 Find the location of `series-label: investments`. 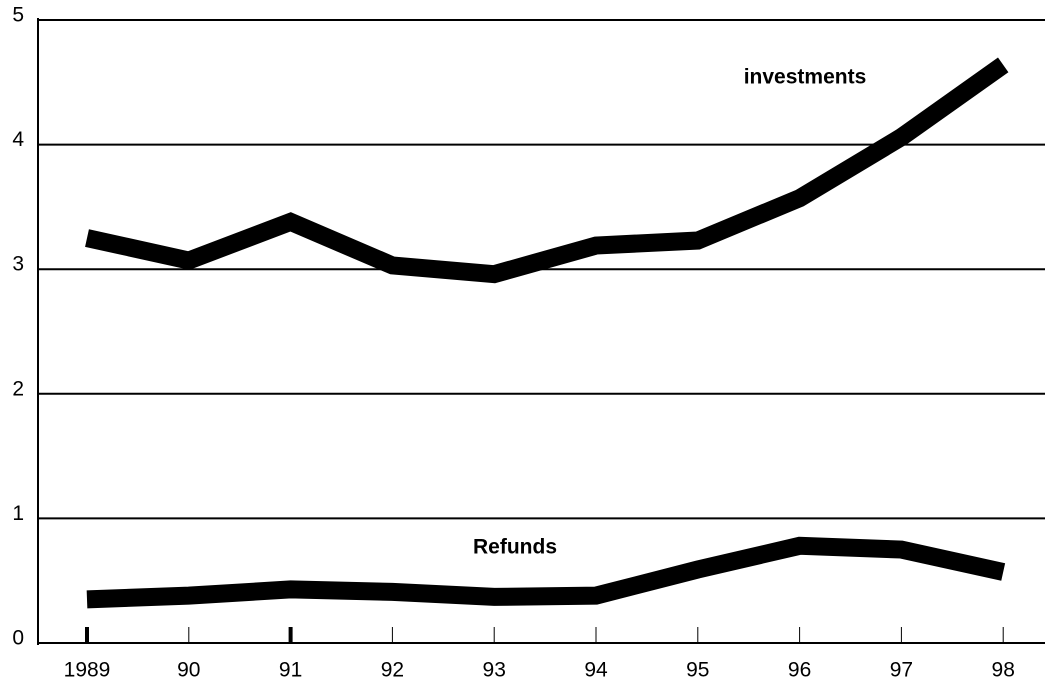

series-label: investments is located at coordinates (805, 77).